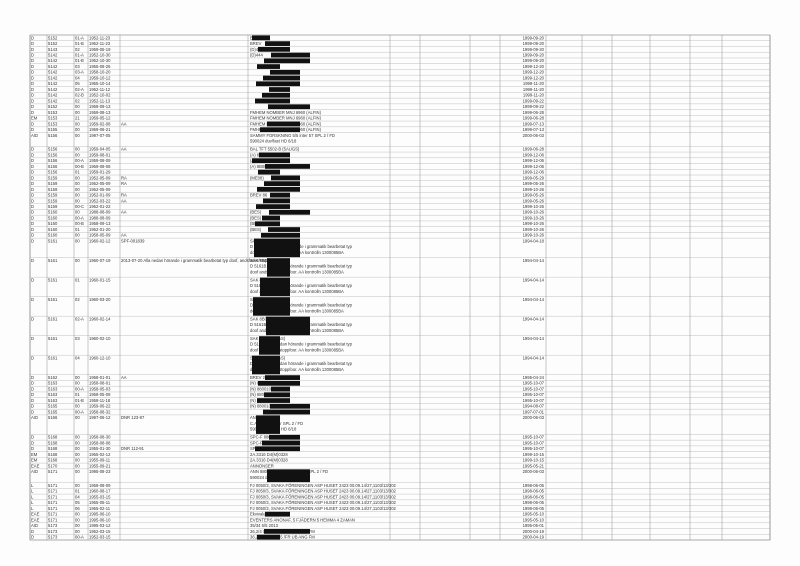 The height and width of the screenshot is (566, 800). What do you see at coordinates (534, 491) in the screenshot?
I see `cell-date: 1998-06-05` at bounding box center [534, 491].